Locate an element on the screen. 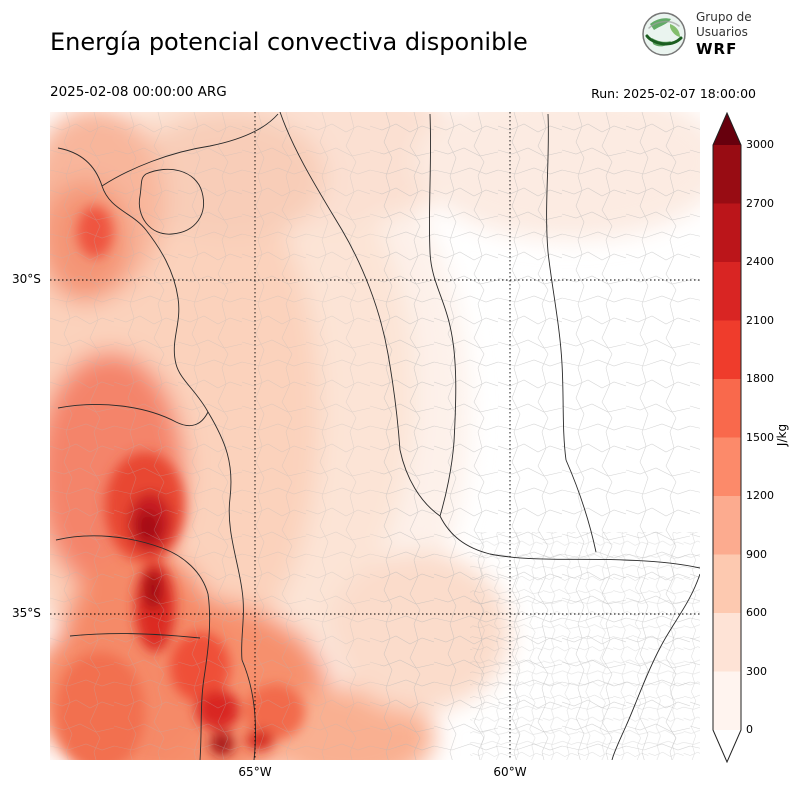 The image size is (800, 800). colorbar-over-triangle is located at coordinates (727, 129).